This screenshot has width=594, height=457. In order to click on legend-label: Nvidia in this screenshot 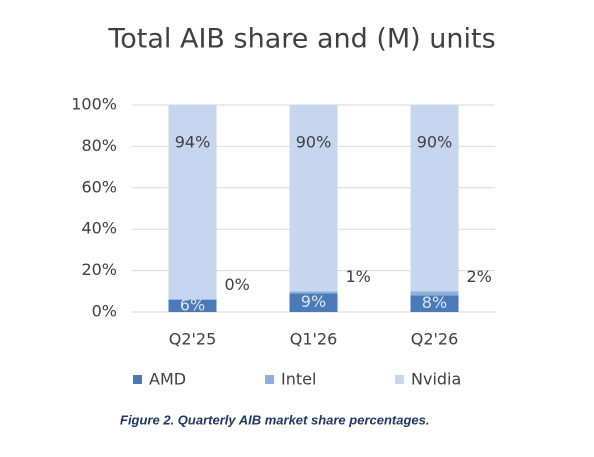, I will do `click(436, 379)`.